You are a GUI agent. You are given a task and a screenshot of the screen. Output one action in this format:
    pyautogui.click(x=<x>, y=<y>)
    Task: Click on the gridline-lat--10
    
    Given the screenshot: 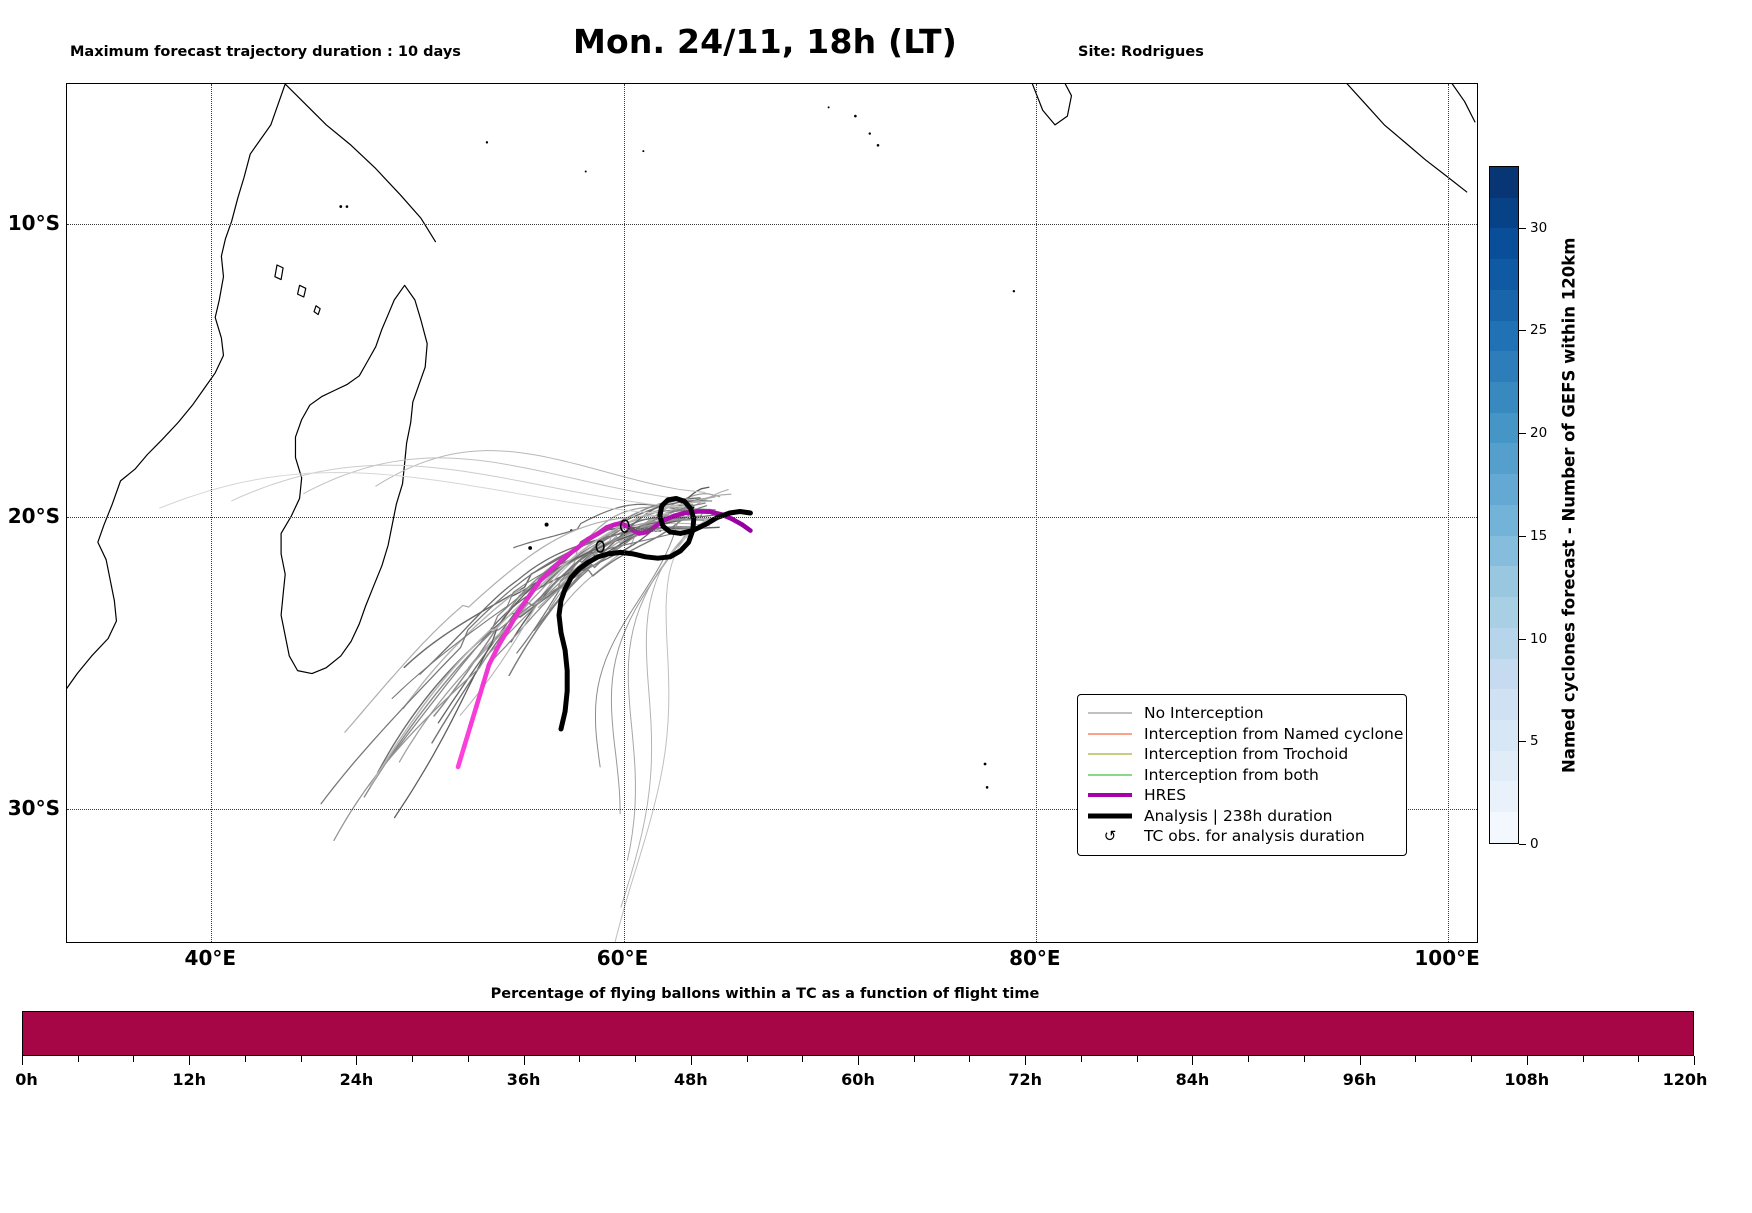 What is the action you would take?
    pyautogui.click(x=772, y=225)
    